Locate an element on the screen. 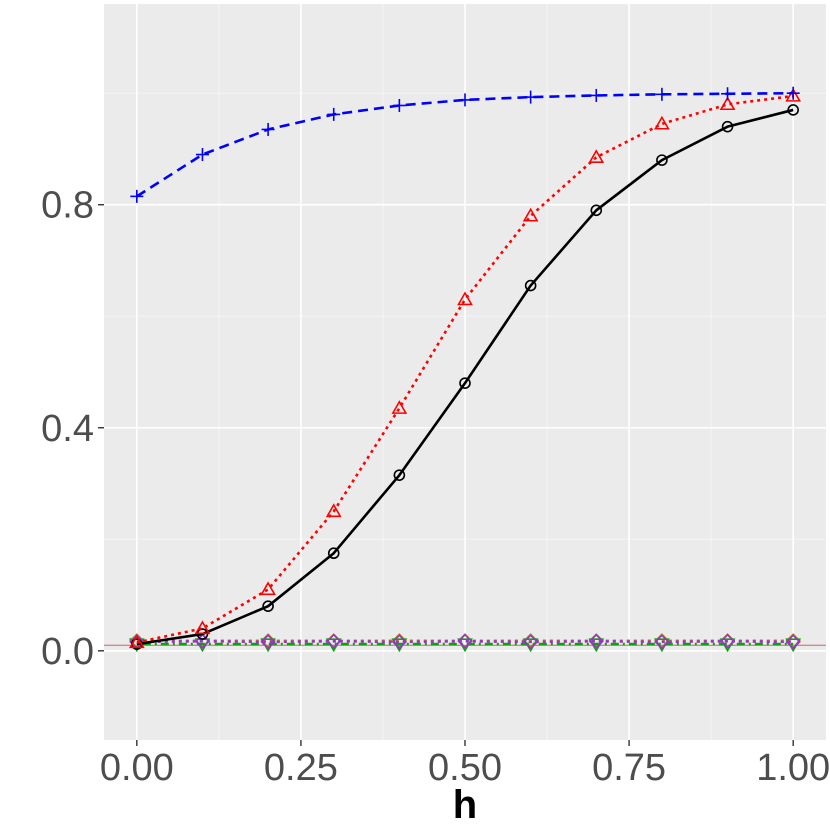 The height and width of the screenshot is (830, 830). x-tick-label: 0.50 is located at coordinates (465, 768).